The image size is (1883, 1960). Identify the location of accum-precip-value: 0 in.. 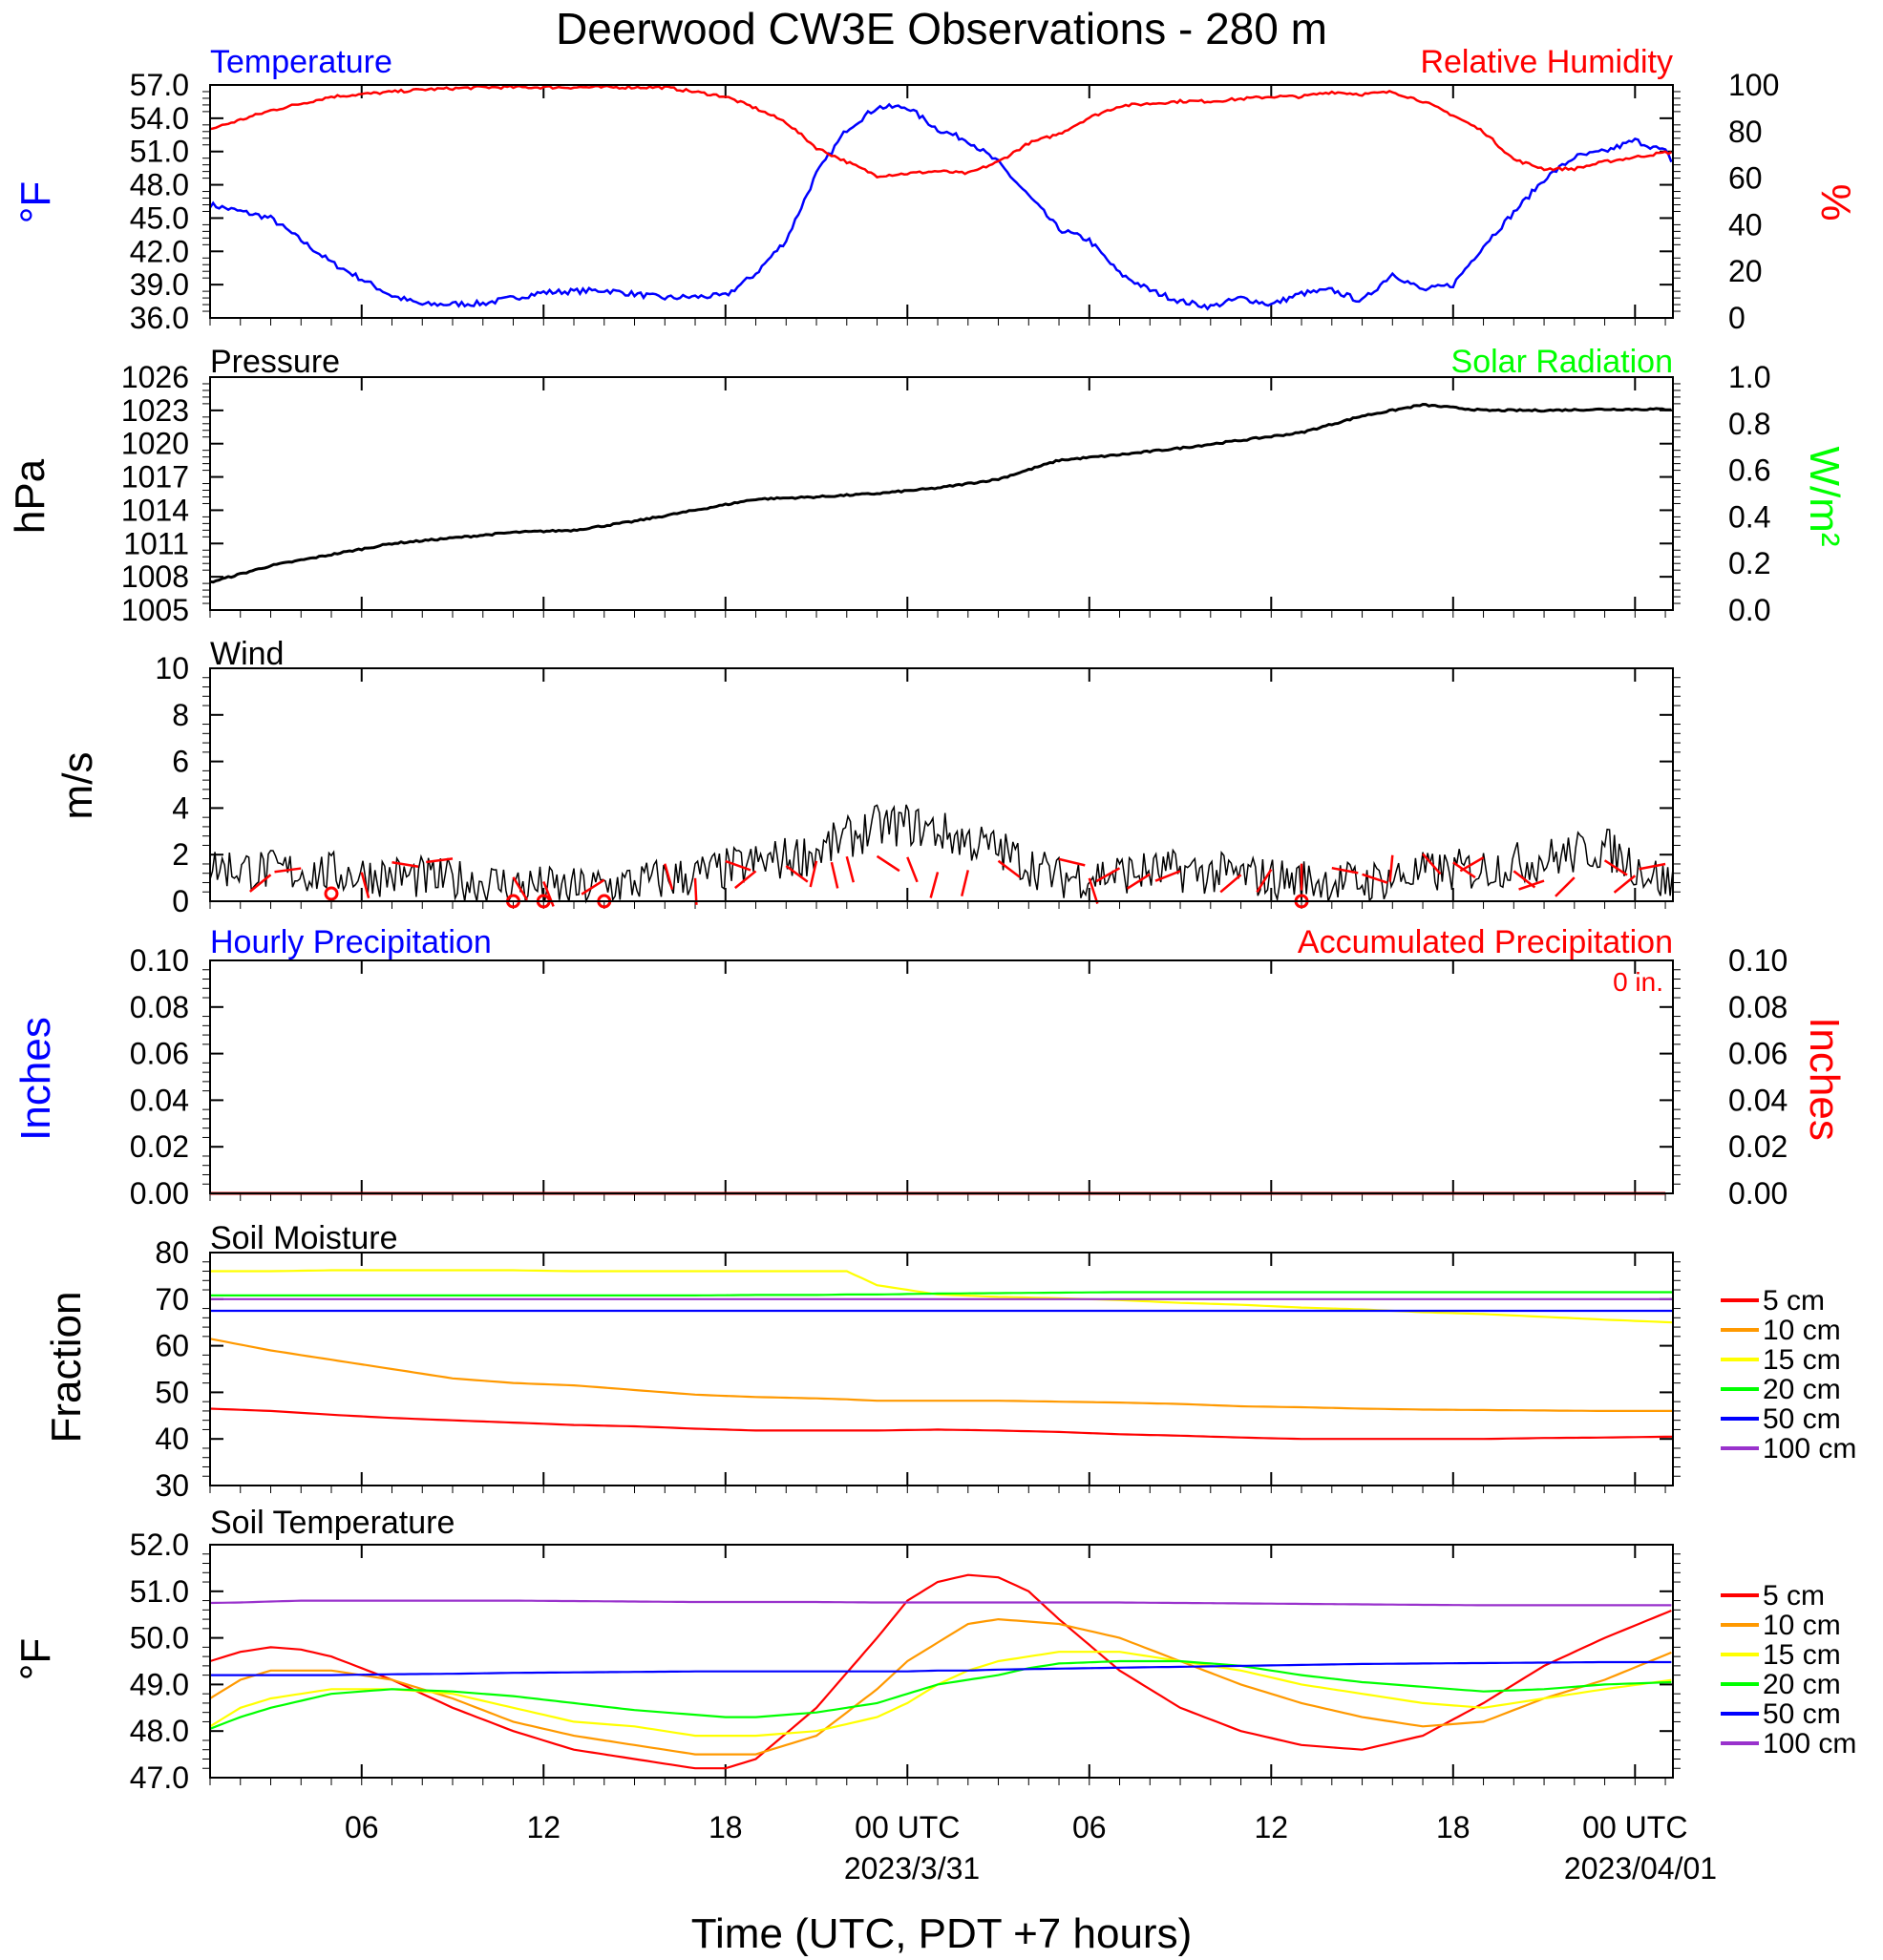
(1638, 982).